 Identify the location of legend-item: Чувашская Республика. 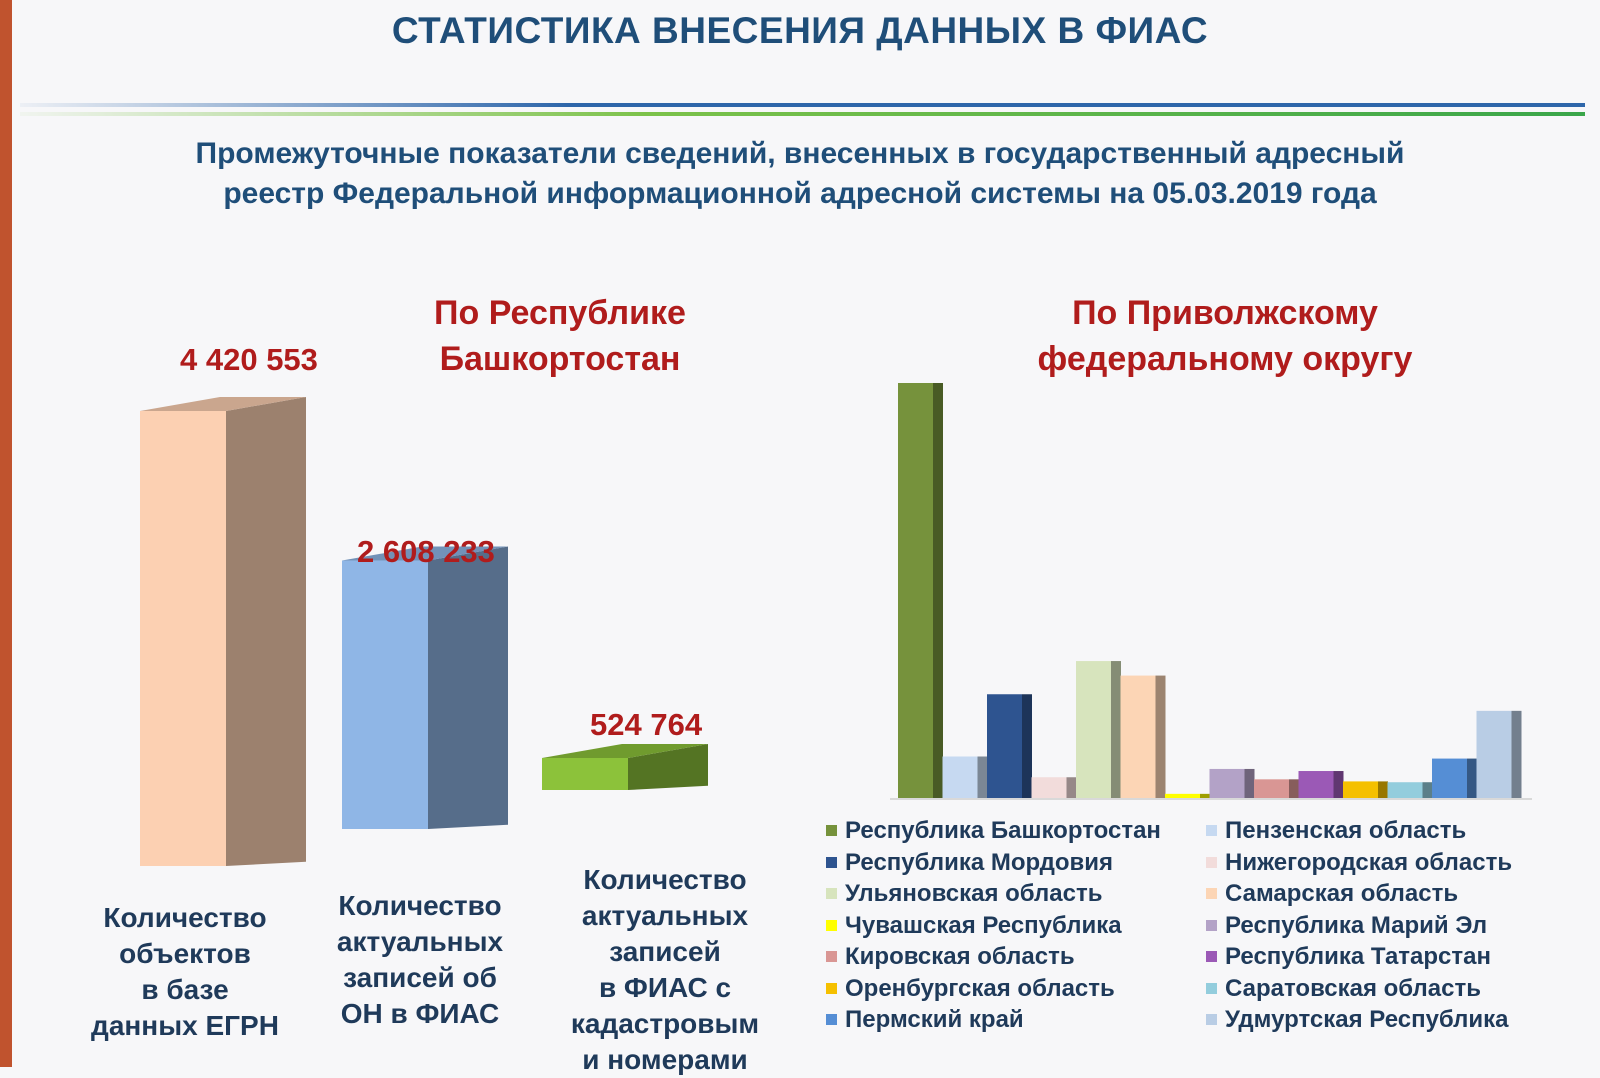
(974, 926).